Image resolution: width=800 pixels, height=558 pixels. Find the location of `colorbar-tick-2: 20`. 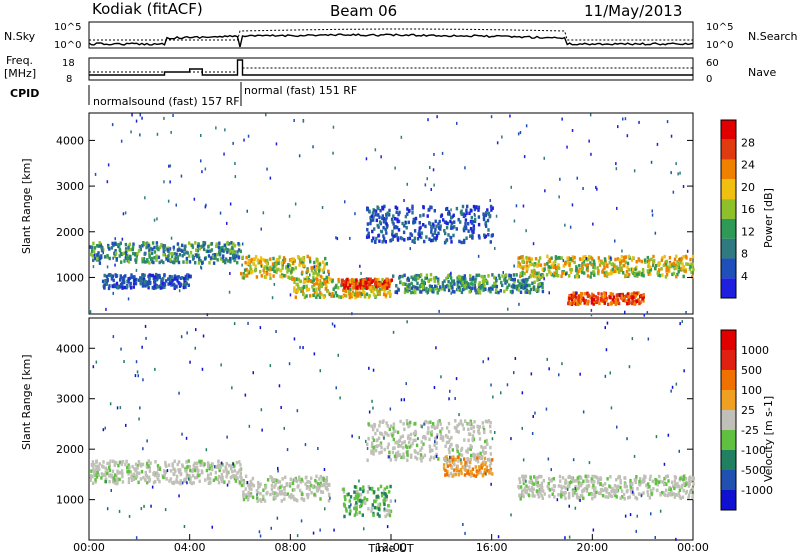

colorbar-tick-2: 20 is located at coordinates (748, 187).